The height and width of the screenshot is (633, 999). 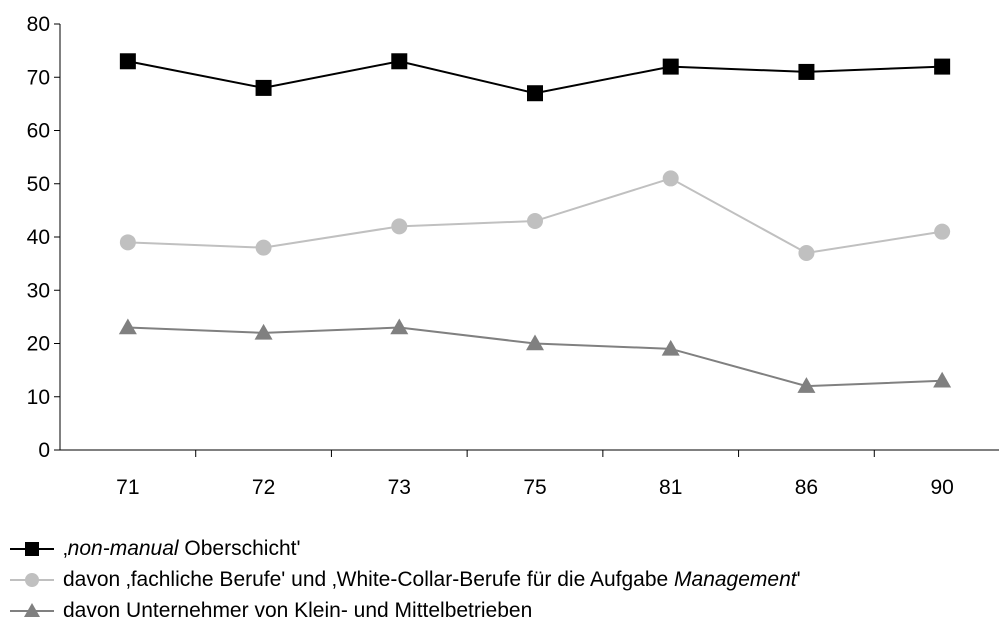 What do you see at coordinates (182, 548) in the screenshot?
I see `legend-label: ‚non-manual Oberschicht'` at bounding box center [182, 548].